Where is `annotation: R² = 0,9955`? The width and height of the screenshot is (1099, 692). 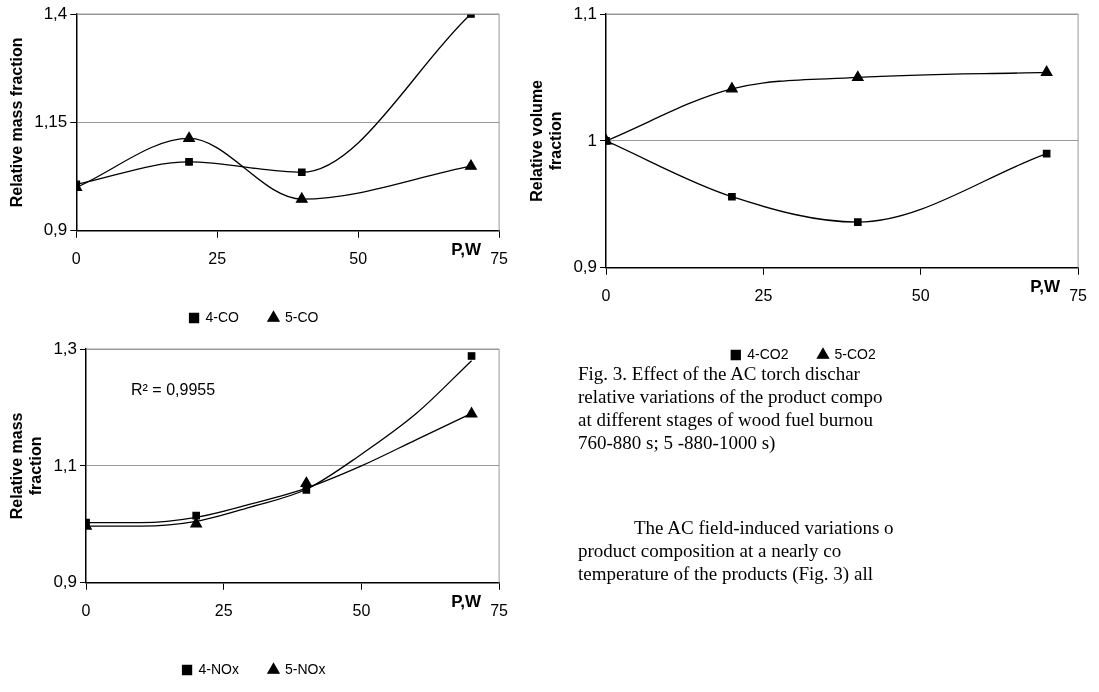
annotation: R² = 0,9955 is located at coordinates (173, 390).